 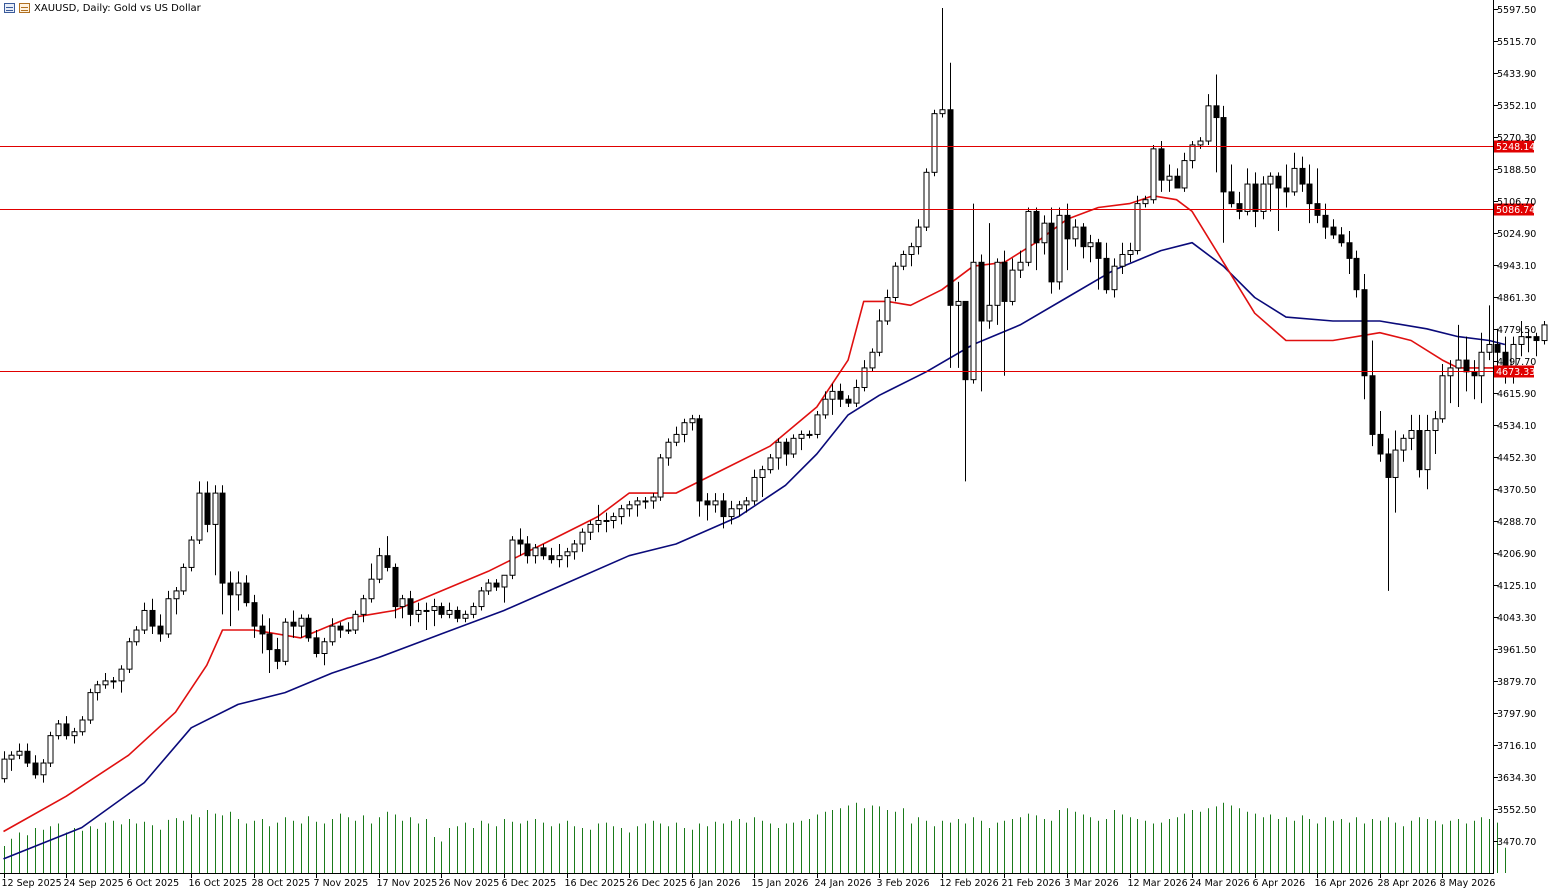 What do you see at coordinates (1515, 210) in the screenshot?
I see `level-price-label: 5086.74` at bounding box center [1515, 210].